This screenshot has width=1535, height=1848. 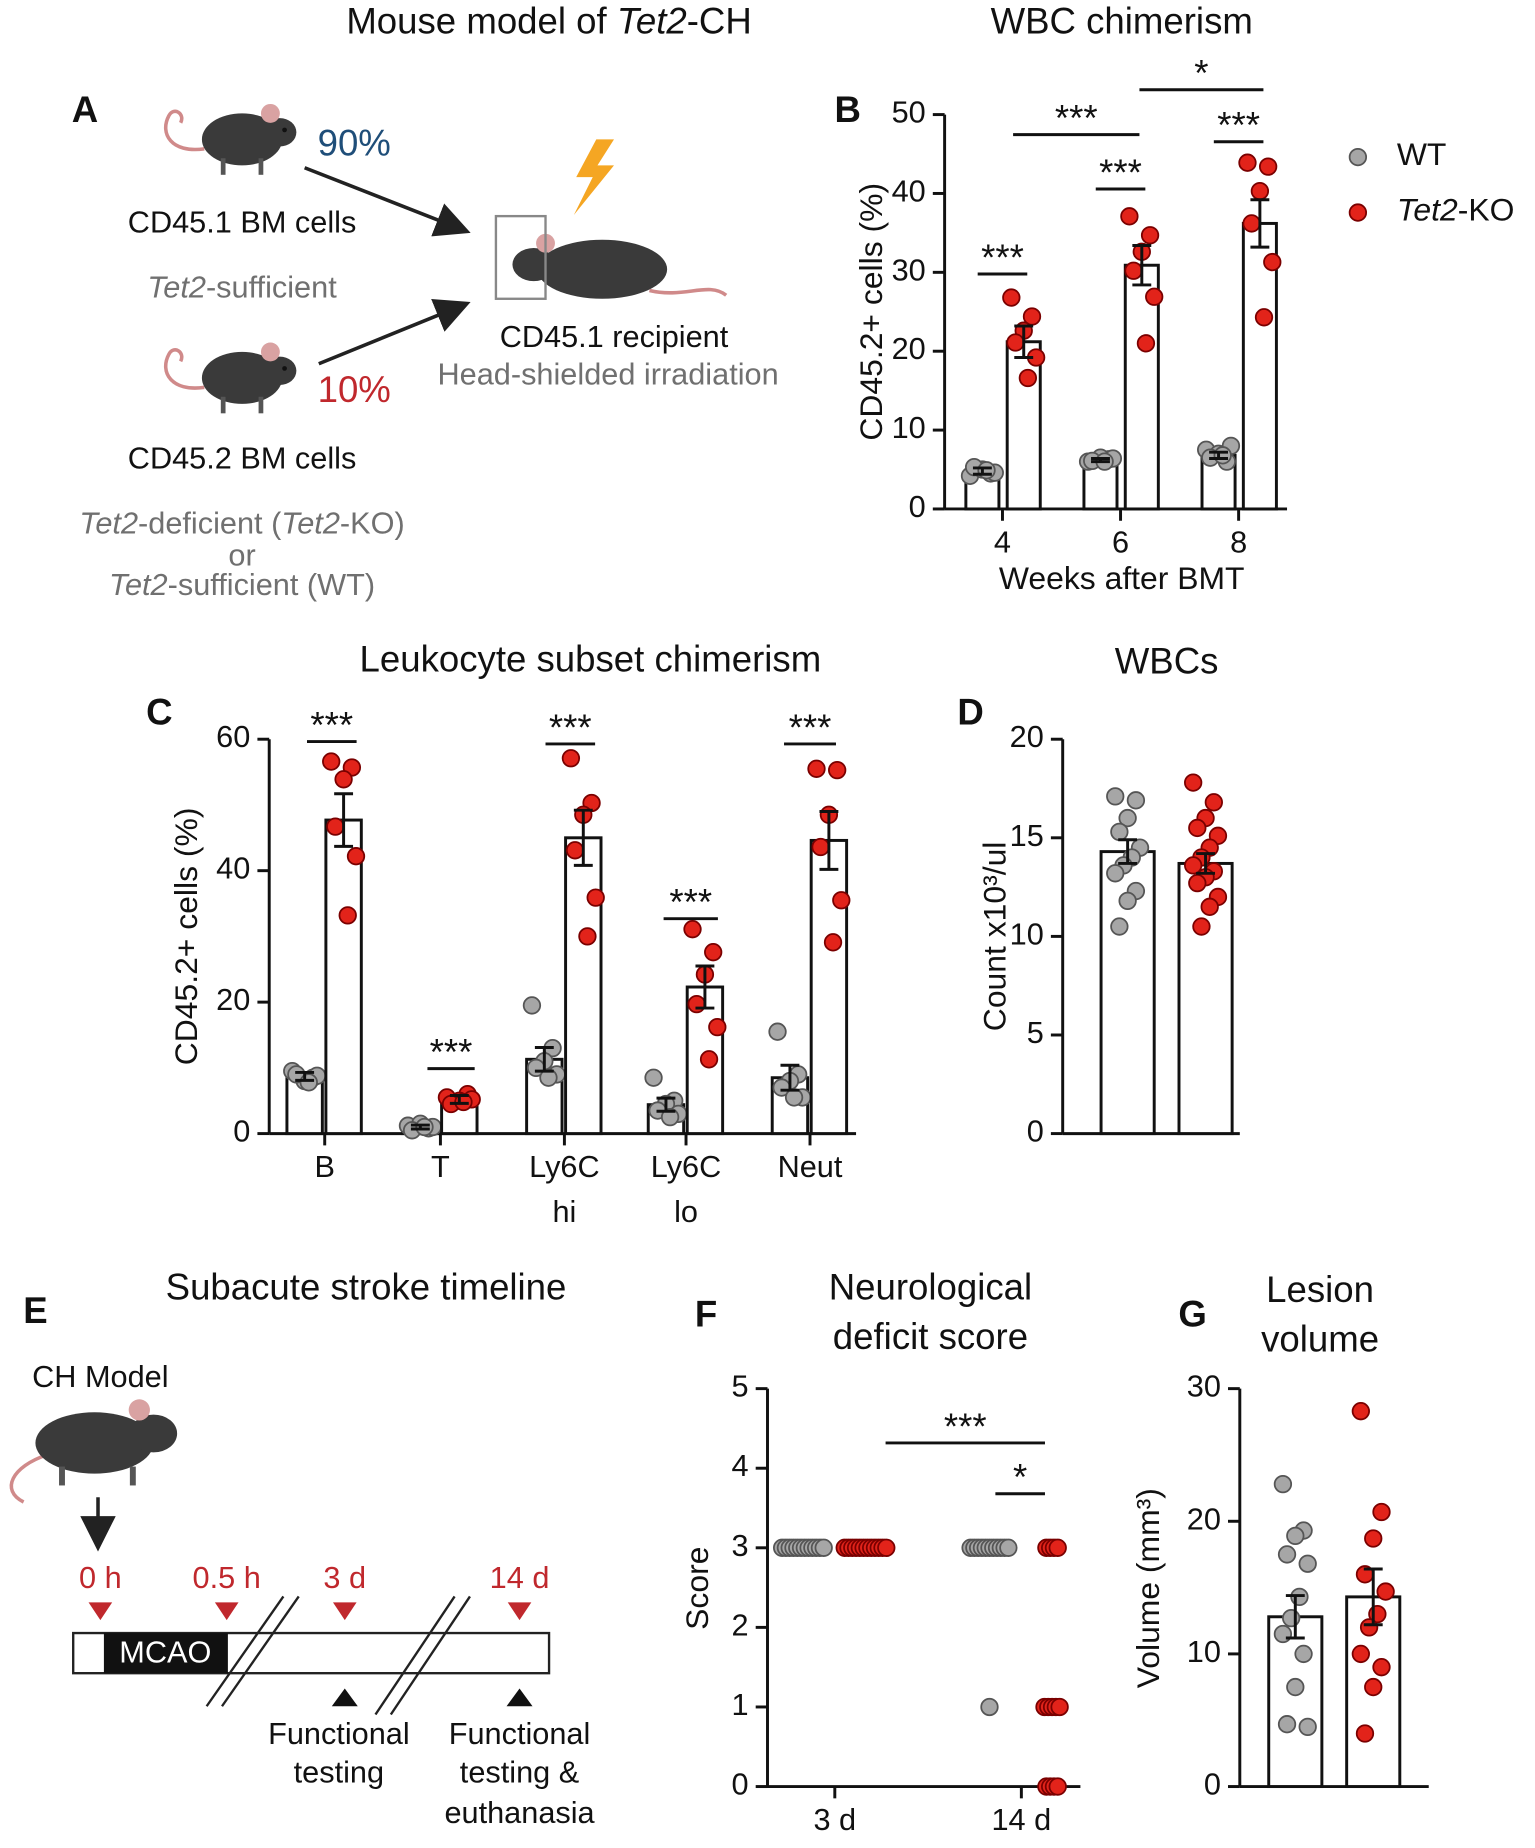 I want to click on chart-panel: Lesion volume G Volume (mm³) 0 10 20 30, so click(x=1280, y=1535).